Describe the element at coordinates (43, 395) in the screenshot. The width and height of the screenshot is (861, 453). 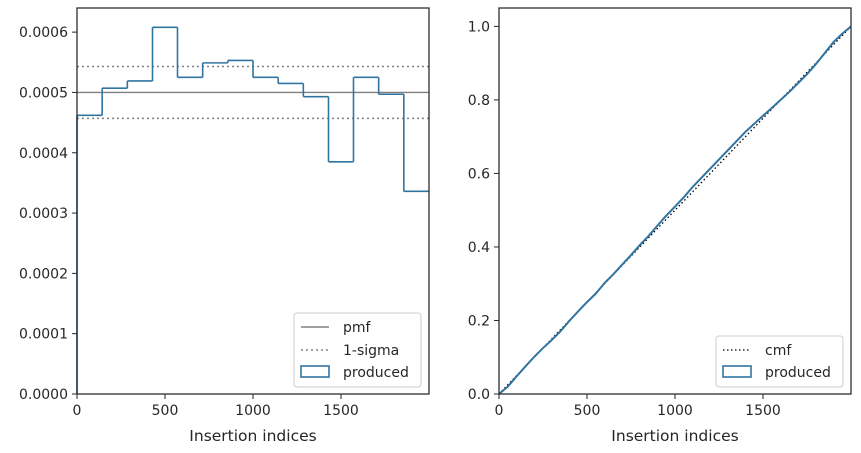
I see `y-tick-label: 0.0000` at that location.